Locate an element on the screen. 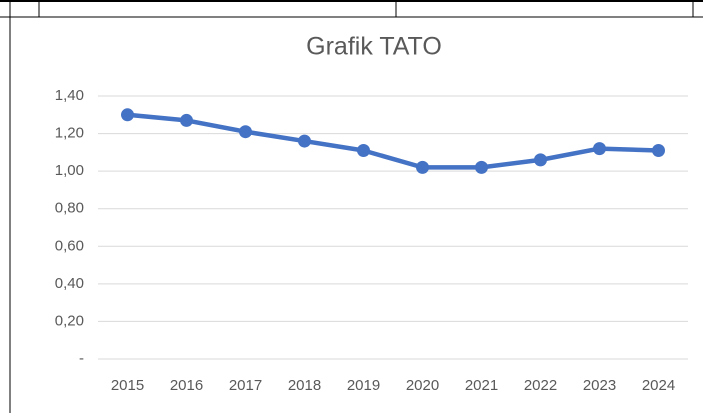 The height and width of the screenshot is (413, 703). x-tick-label: 2016 is located at coordinates (186, 385).